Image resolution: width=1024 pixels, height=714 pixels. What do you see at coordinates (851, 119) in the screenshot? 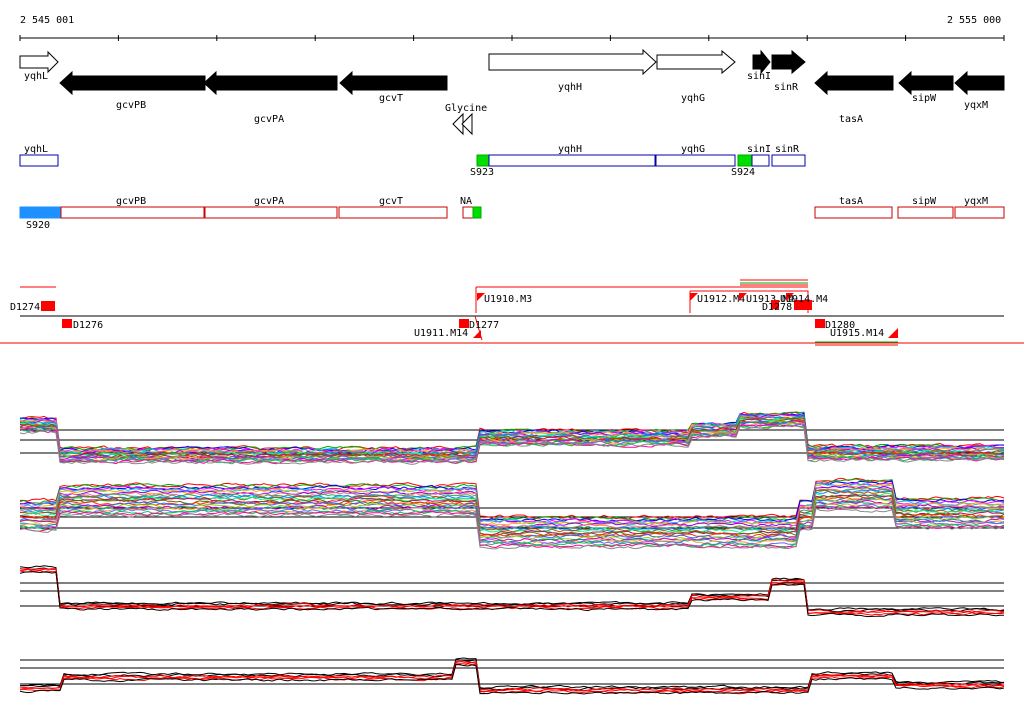
I see `gene-label-tasA: tasA` at bounding box center [851, 119].